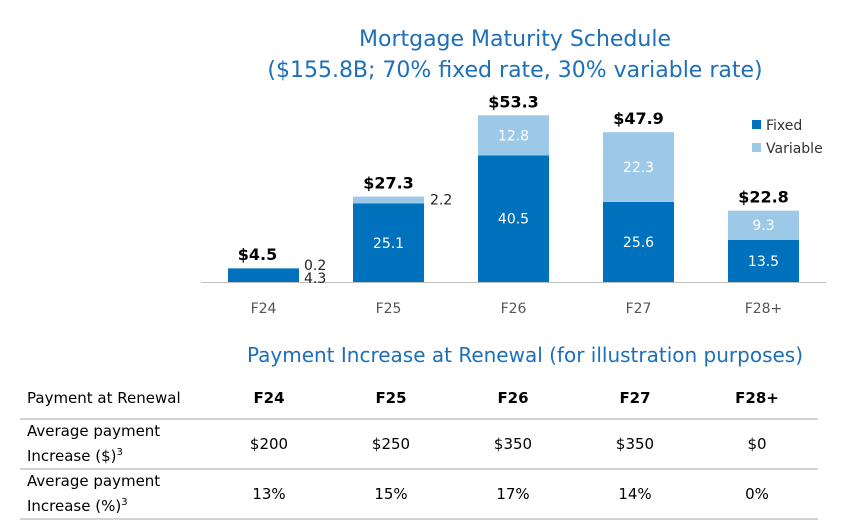  Describe the element at coordinates (315, 279) in the screenshot. I see `data-label-fixed: 4.3` at that location.